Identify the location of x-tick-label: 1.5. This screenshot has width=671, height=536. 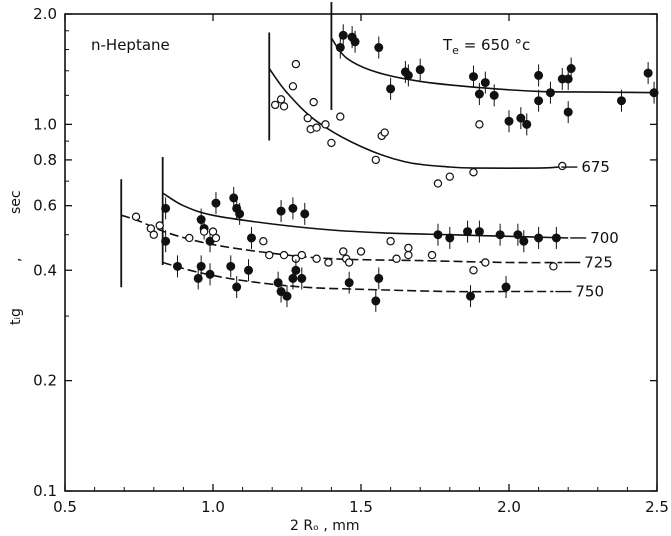
(361, 507).